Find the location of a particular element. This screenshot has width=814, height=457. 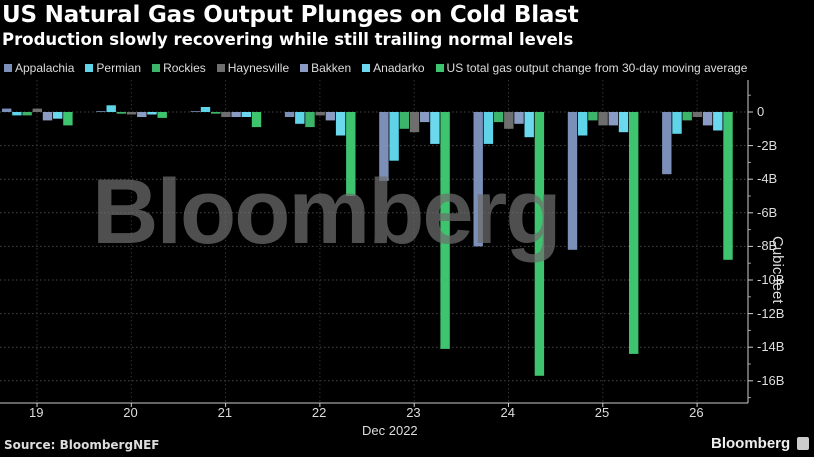

legend-label: Anadarko is located at coordinates (399, 68).